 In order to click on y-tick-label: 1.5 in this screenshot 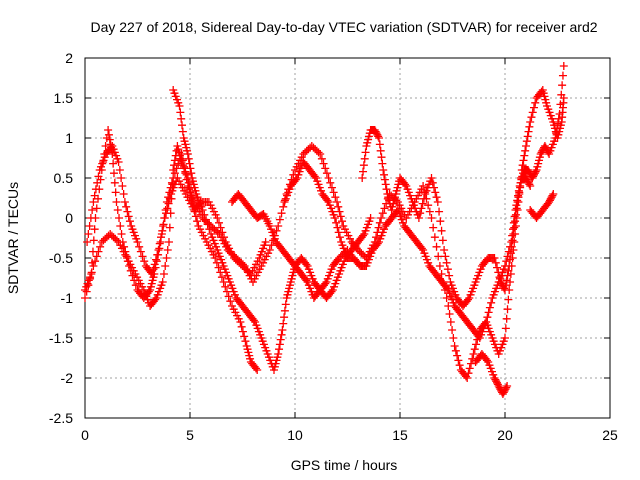, I will do `click(64, 98)`.